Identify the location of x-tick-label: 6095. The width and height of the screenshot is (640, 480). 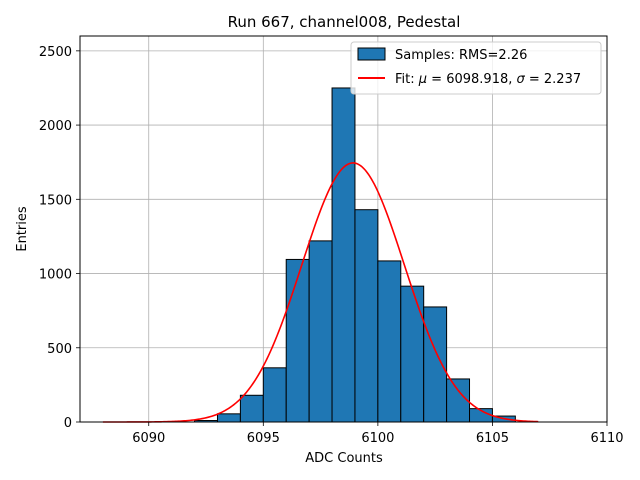
(263, 438).